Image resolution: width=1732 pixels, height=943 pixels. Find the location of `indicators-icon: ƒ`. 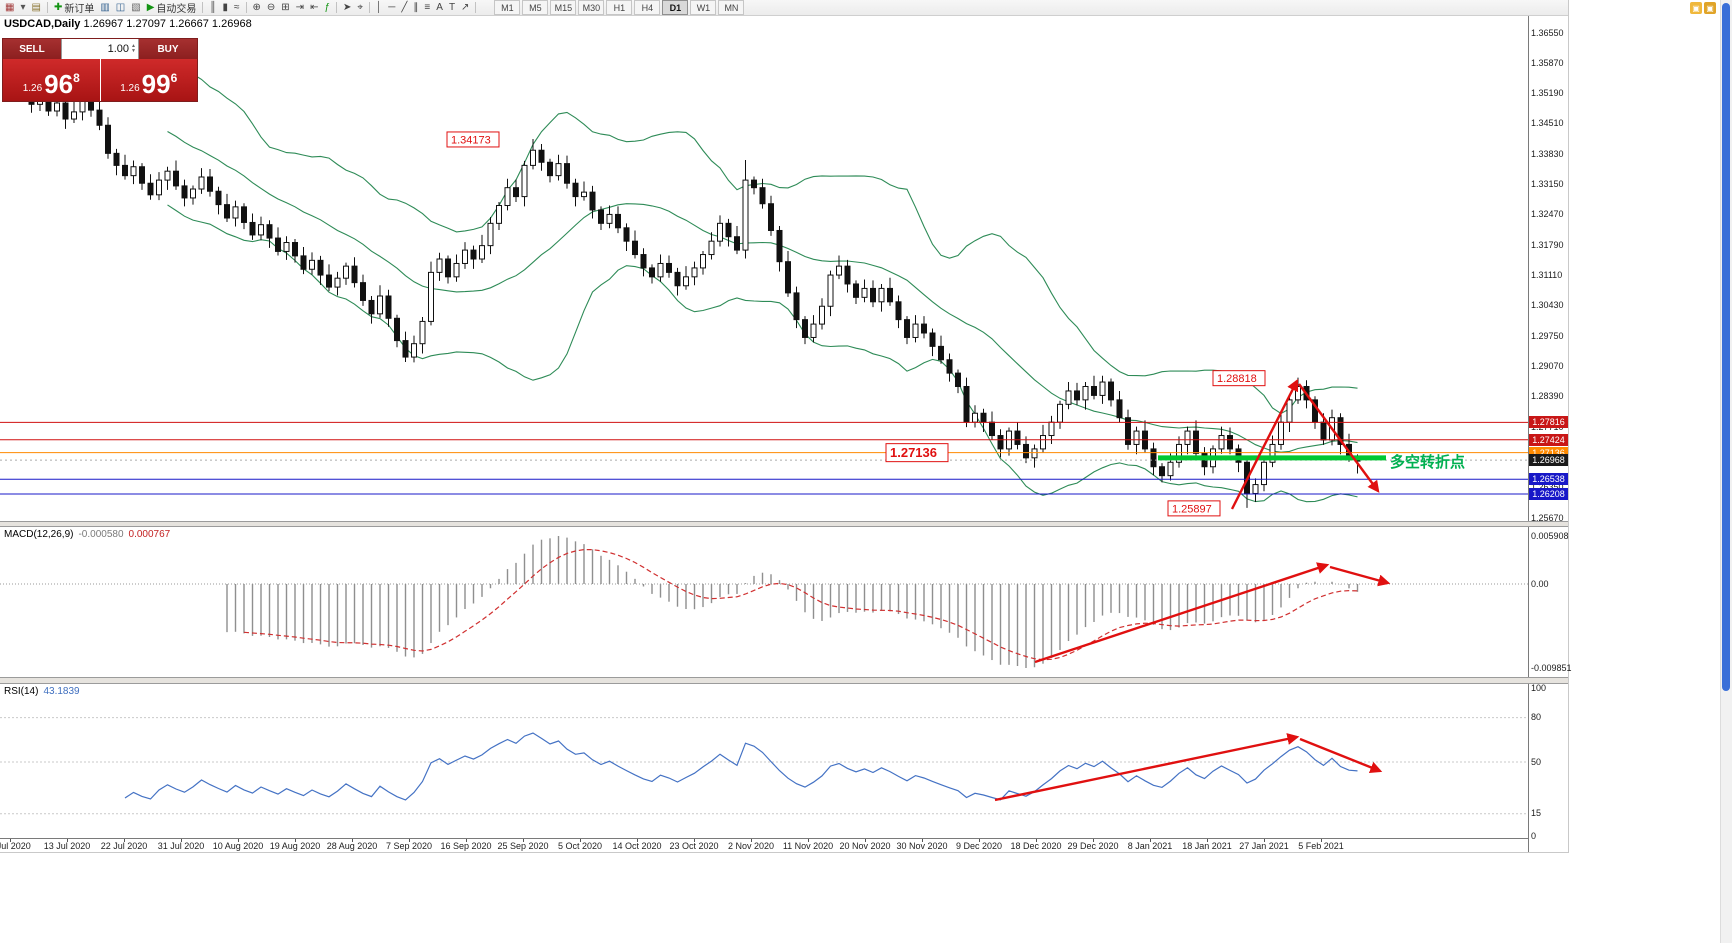

indicators-icon: ƒ is located at coordinates (327, 8).